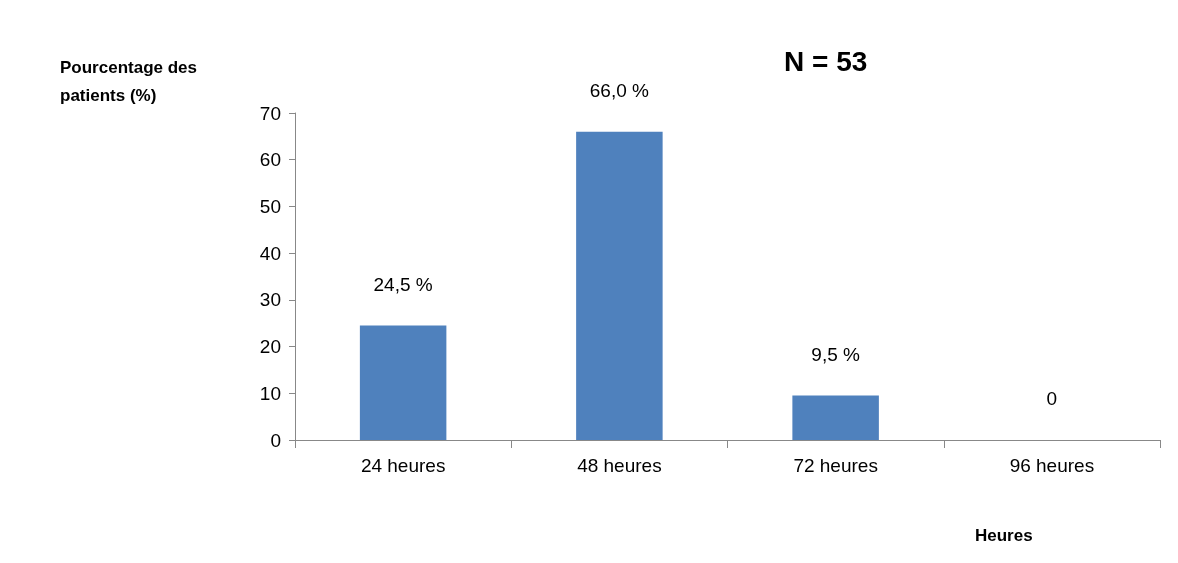 The height and width of the screenshot is (563, 1178). What do you see at coordinates (403, 465) in the screenshot?
I see `x-tick-label: 24 heures` at bounding box center [403, 465].